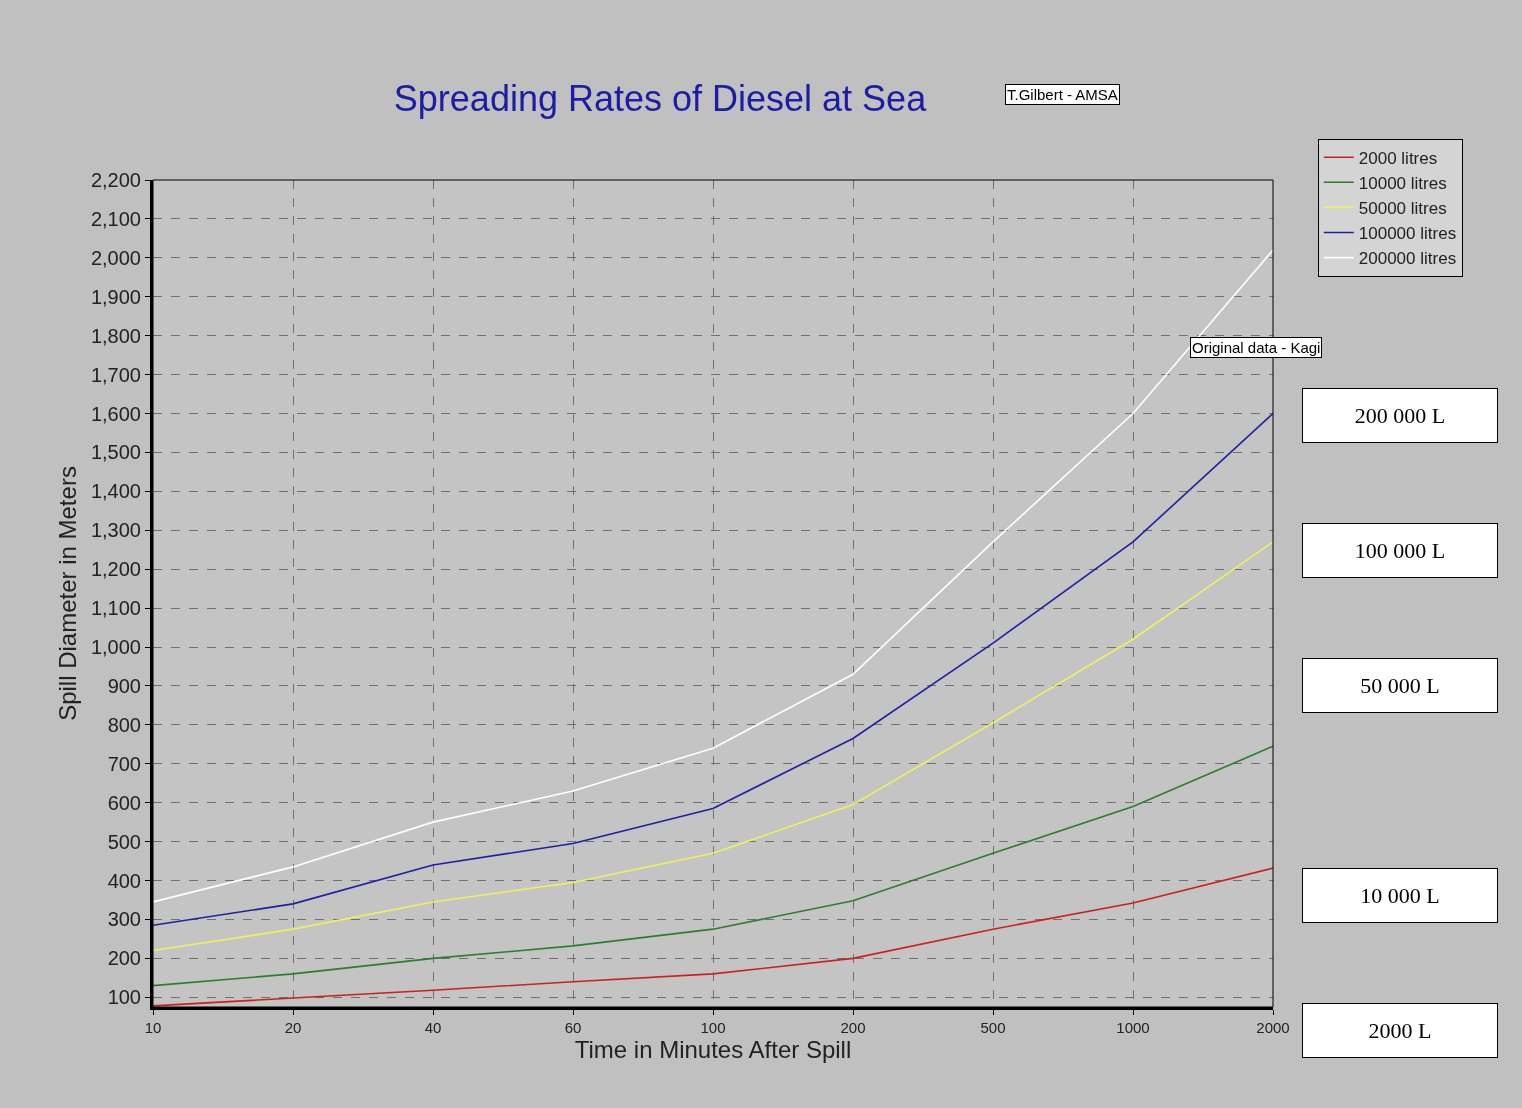 This screenshot has height=1108, width=1522. I want to click on y-tick-label: 1,100, so click(115, 608).